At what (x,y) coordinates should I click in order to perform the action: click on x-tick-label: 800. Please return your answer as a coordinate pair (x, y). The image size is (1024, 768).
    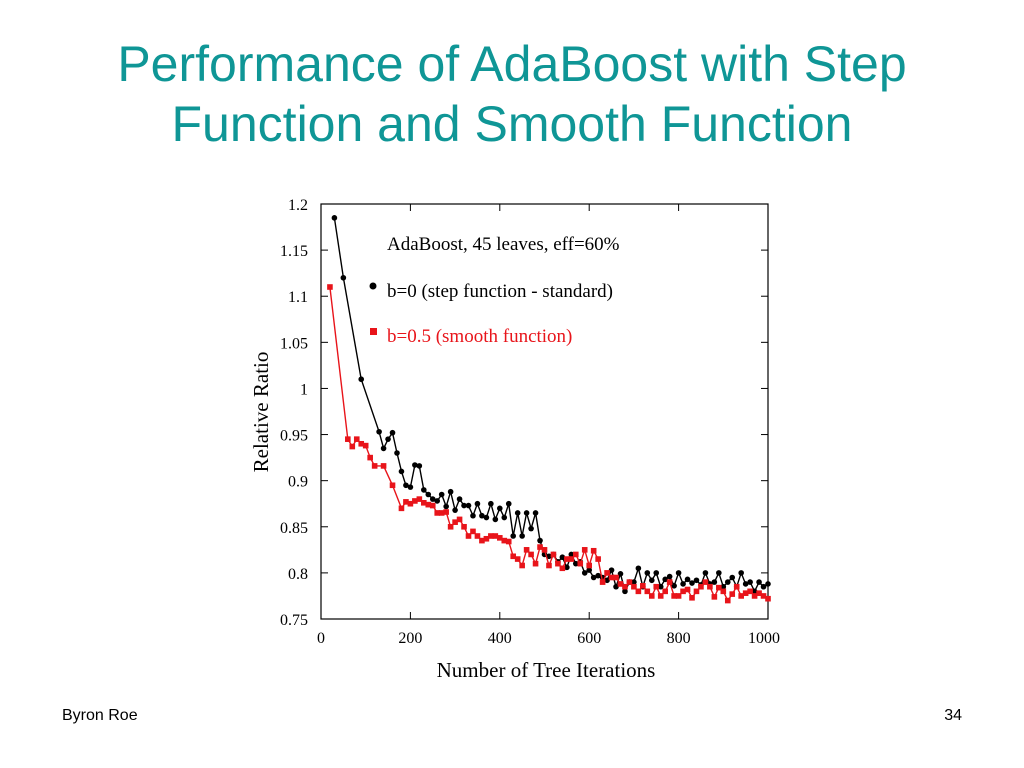
    Looking at the image, I should click on (679, 638).